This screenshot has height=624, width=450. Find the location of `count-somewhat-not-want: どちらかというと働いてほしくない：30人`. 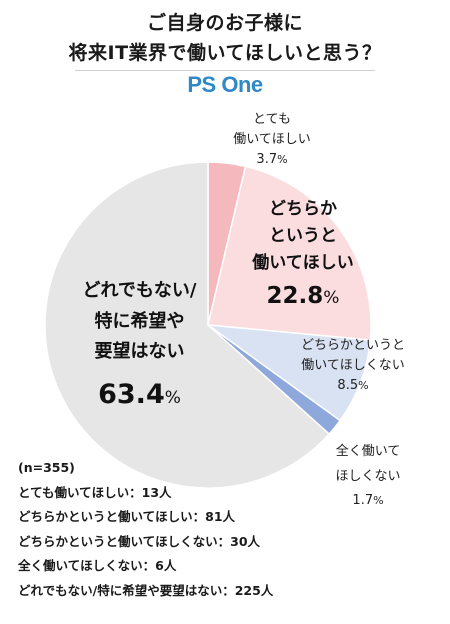

count-somewhat-not-want: どちらかというと働いてほしくない：30人 is located at coordinates (139, 541).